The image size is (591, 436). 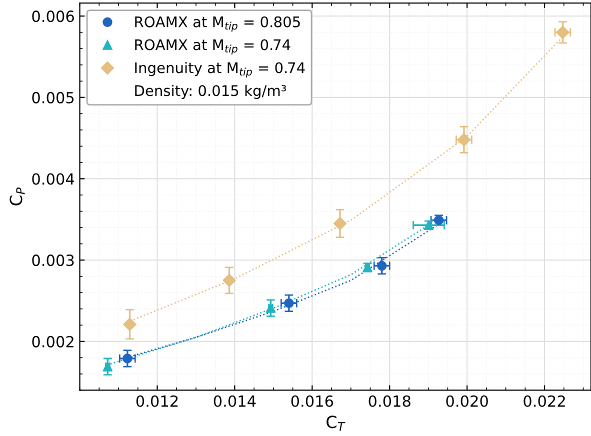 I want to click on x-tick-label: 0.022, so click(x=544, y=401).